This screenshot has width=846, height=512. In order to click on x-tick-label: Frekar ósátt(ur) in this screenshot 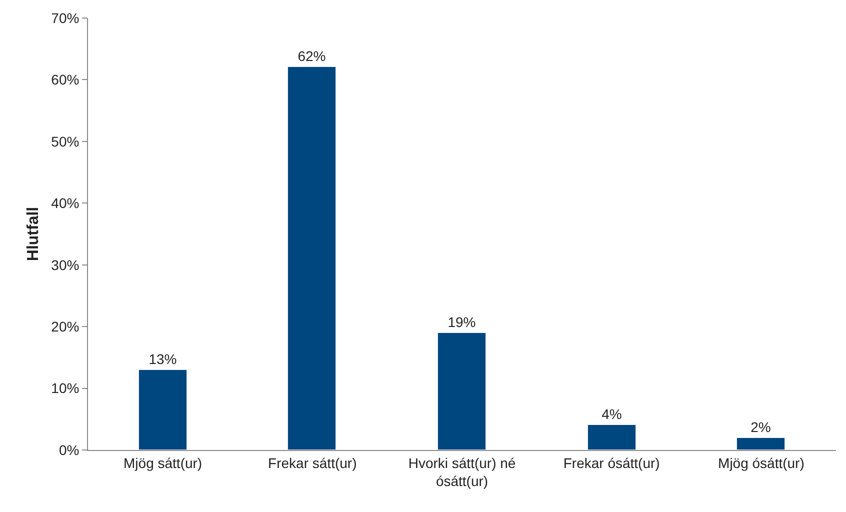, I will do `click(611, 462)`.